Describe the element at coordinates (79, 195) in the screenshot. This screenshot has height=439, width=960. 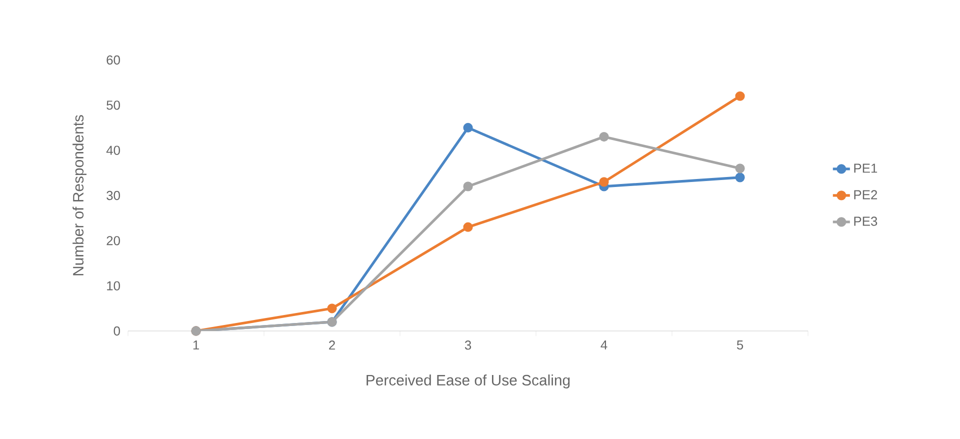
I see `y-axis-title: Number of Respondents` at that location.